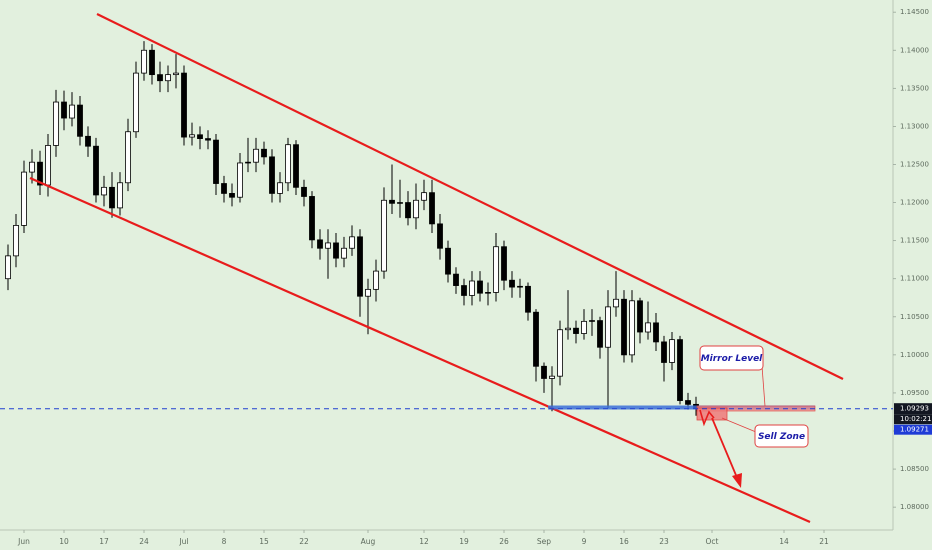 The width and height of the screenshot is (932, 550). What do you see at coordinates (915, 419) in the screenshot?
I see `countdown-label: 10:02:21` at bounding box center [915, 419].